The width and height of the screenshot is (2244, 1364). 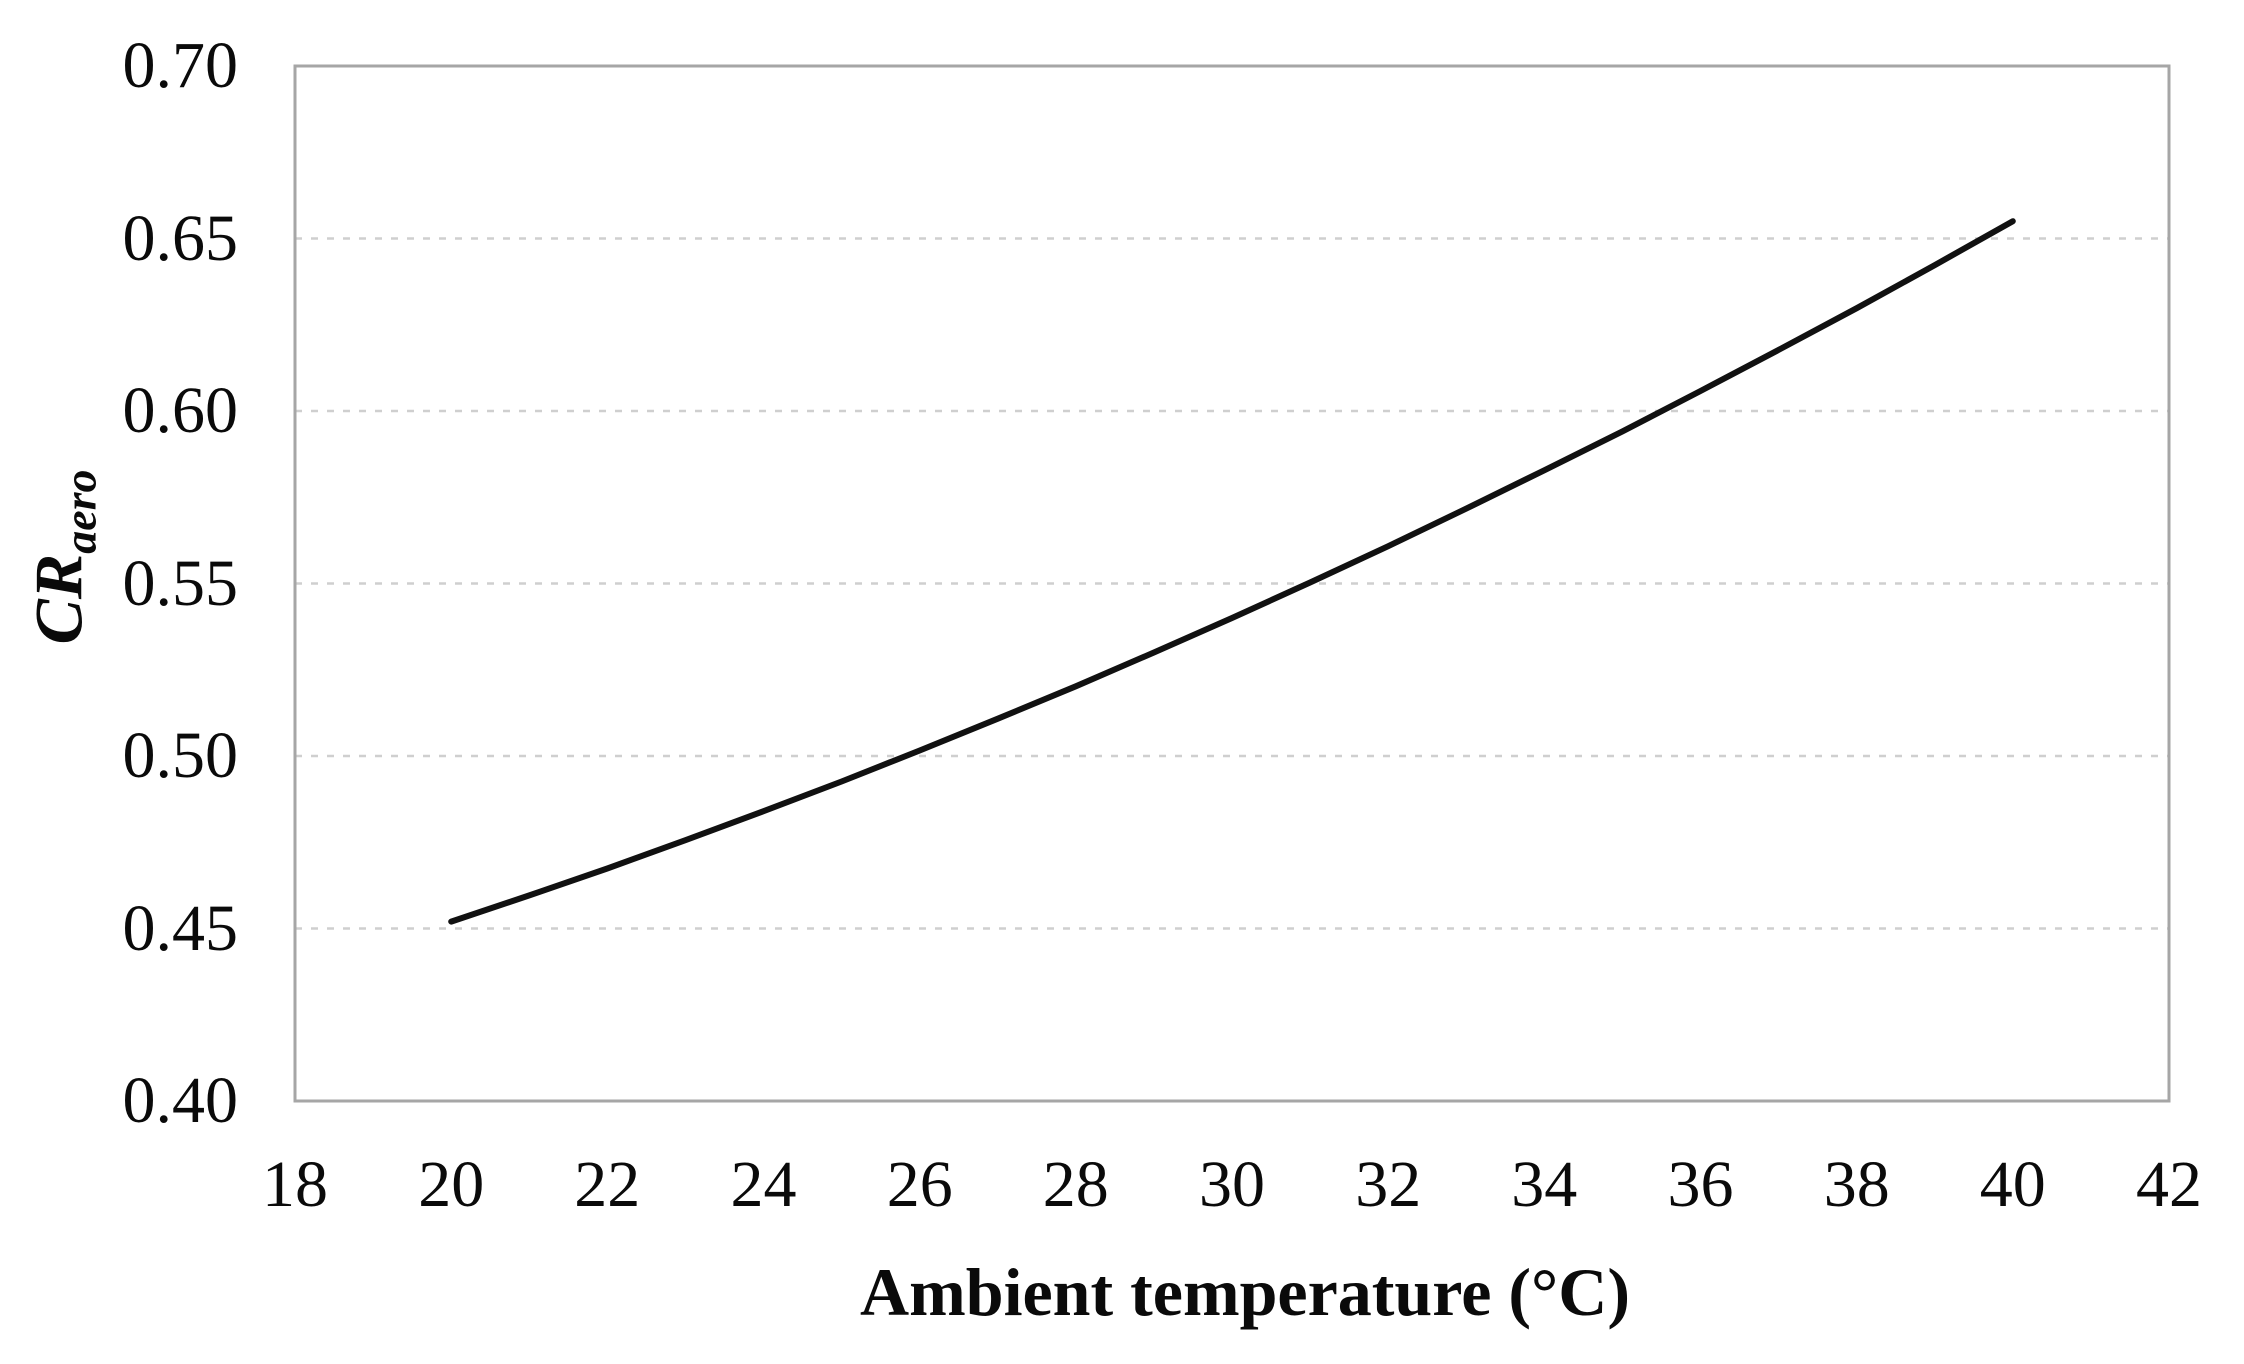 What do you see at coordinates (1388, 1184) in the screenshot?
I see `x-tick-label: 32` at bounding box center [1388, 1184].